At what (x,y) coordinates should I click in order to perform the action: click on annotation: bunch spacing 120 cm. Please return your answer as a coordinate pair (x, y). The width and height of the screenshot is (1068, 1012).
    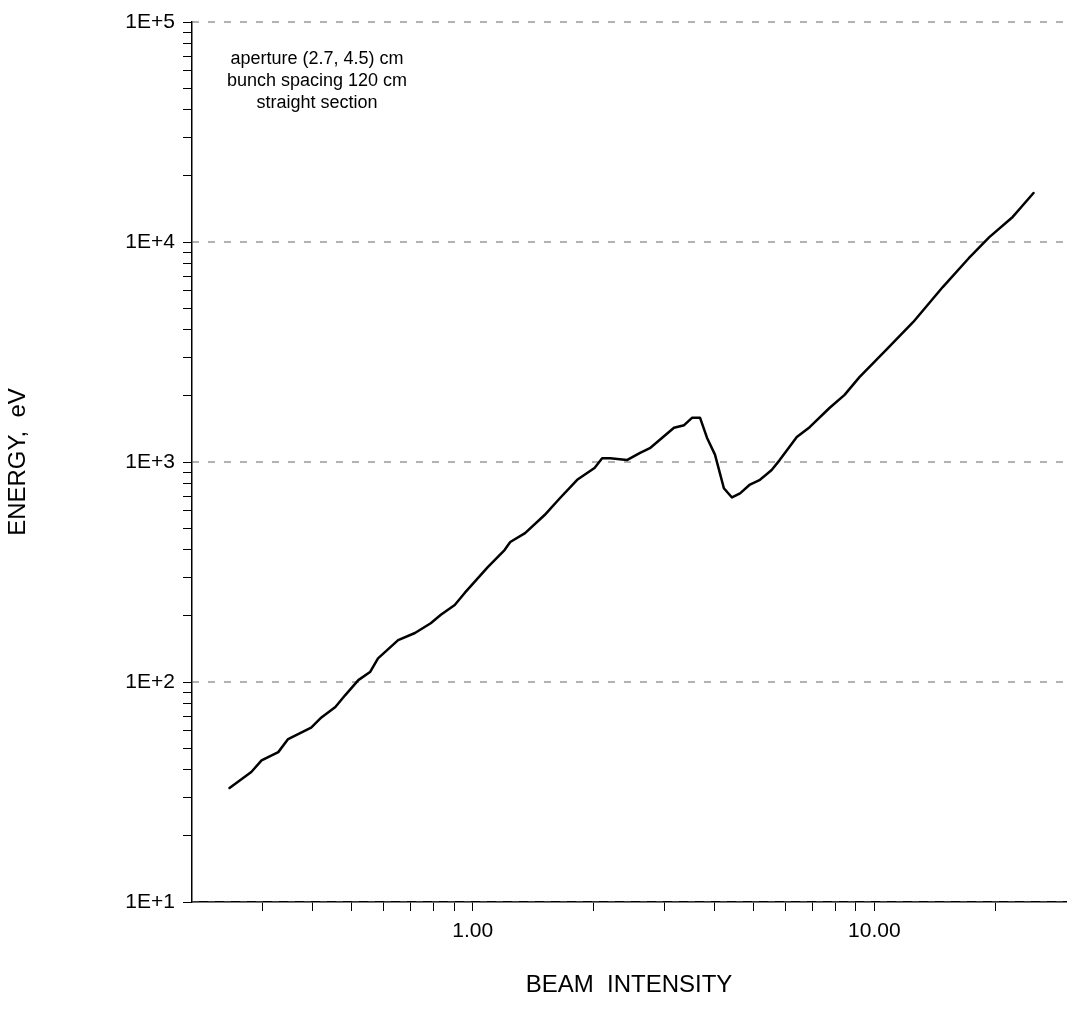
    Looking at the image, I should click on (317, 79).